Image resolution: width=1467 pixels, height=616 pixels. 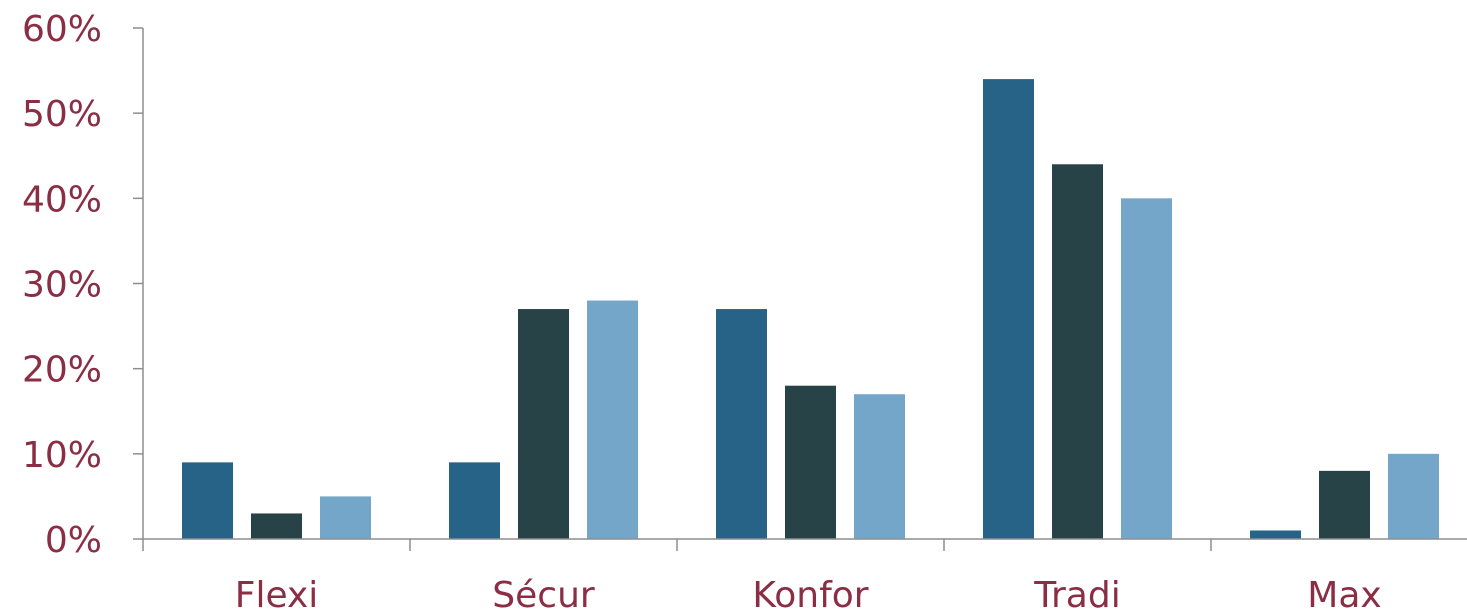 What do you see at coordinates (1275, 534) in the screenshot?
I see `bar-series-1-max` at bounding box center [1275, 534].